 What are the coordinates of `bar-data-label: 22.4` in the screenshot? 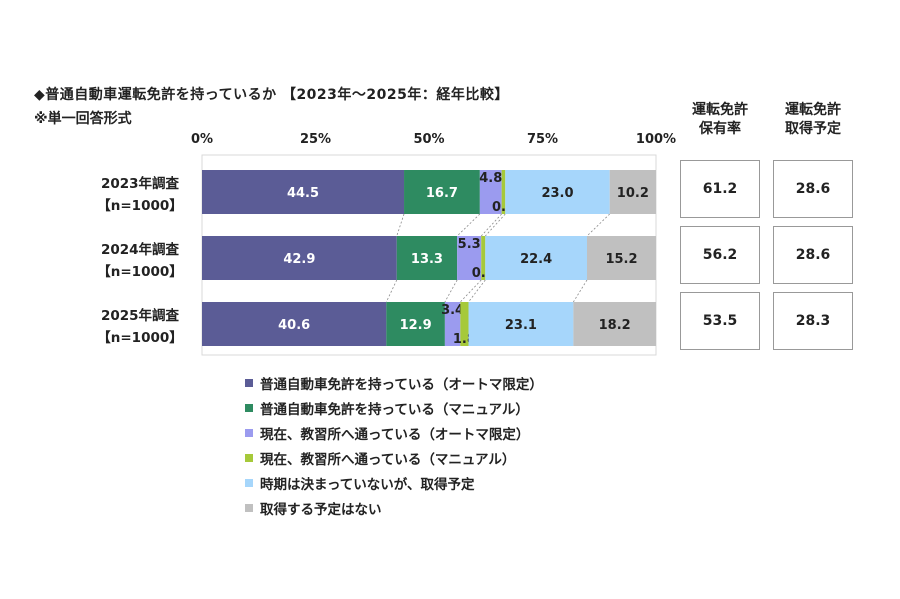 It's located at (536, 259).